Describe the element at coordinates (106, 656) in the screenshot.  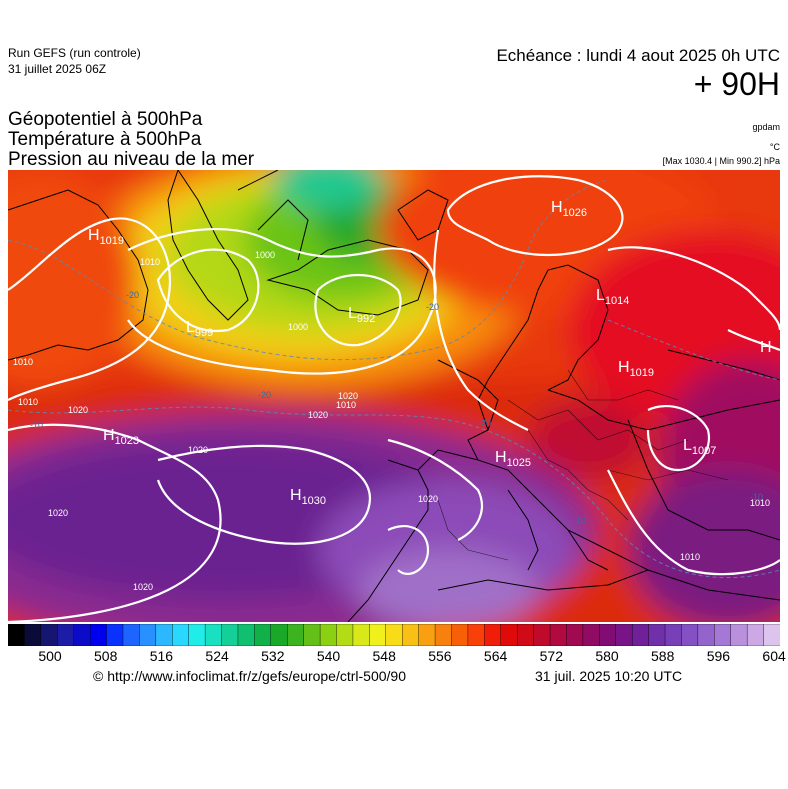
I see `colorbar-tick-label: 508` at that location.